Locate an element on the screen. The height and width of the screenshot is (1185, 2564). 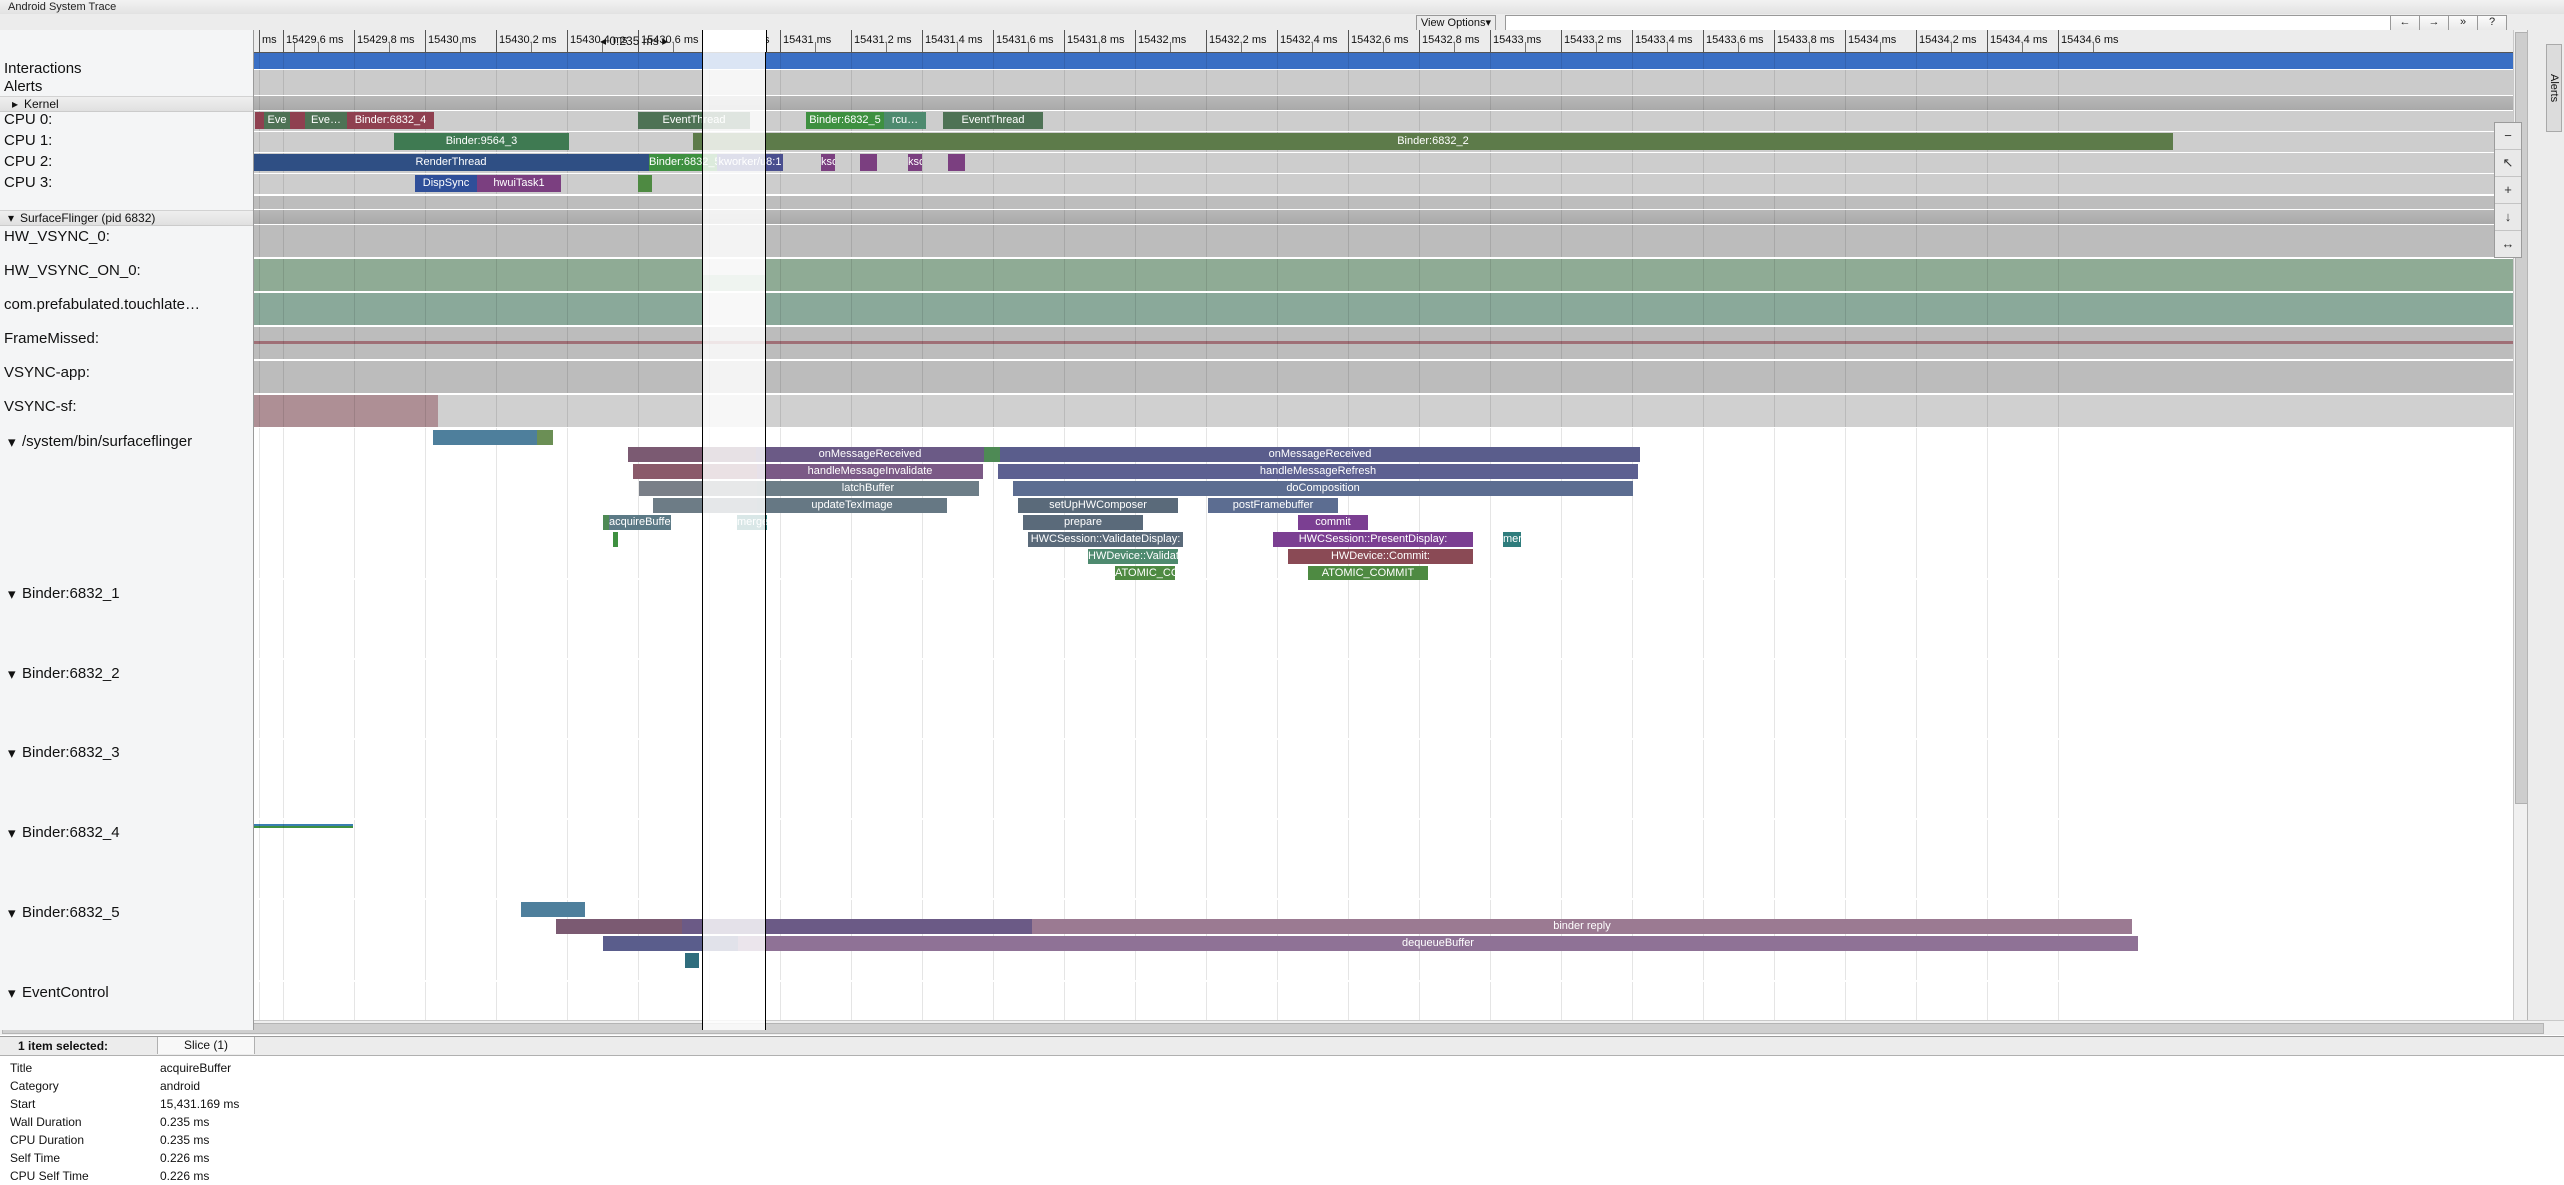
track-binder-6832-5: binder reply dequeueBuffer is located at coordinates (1390, 940).